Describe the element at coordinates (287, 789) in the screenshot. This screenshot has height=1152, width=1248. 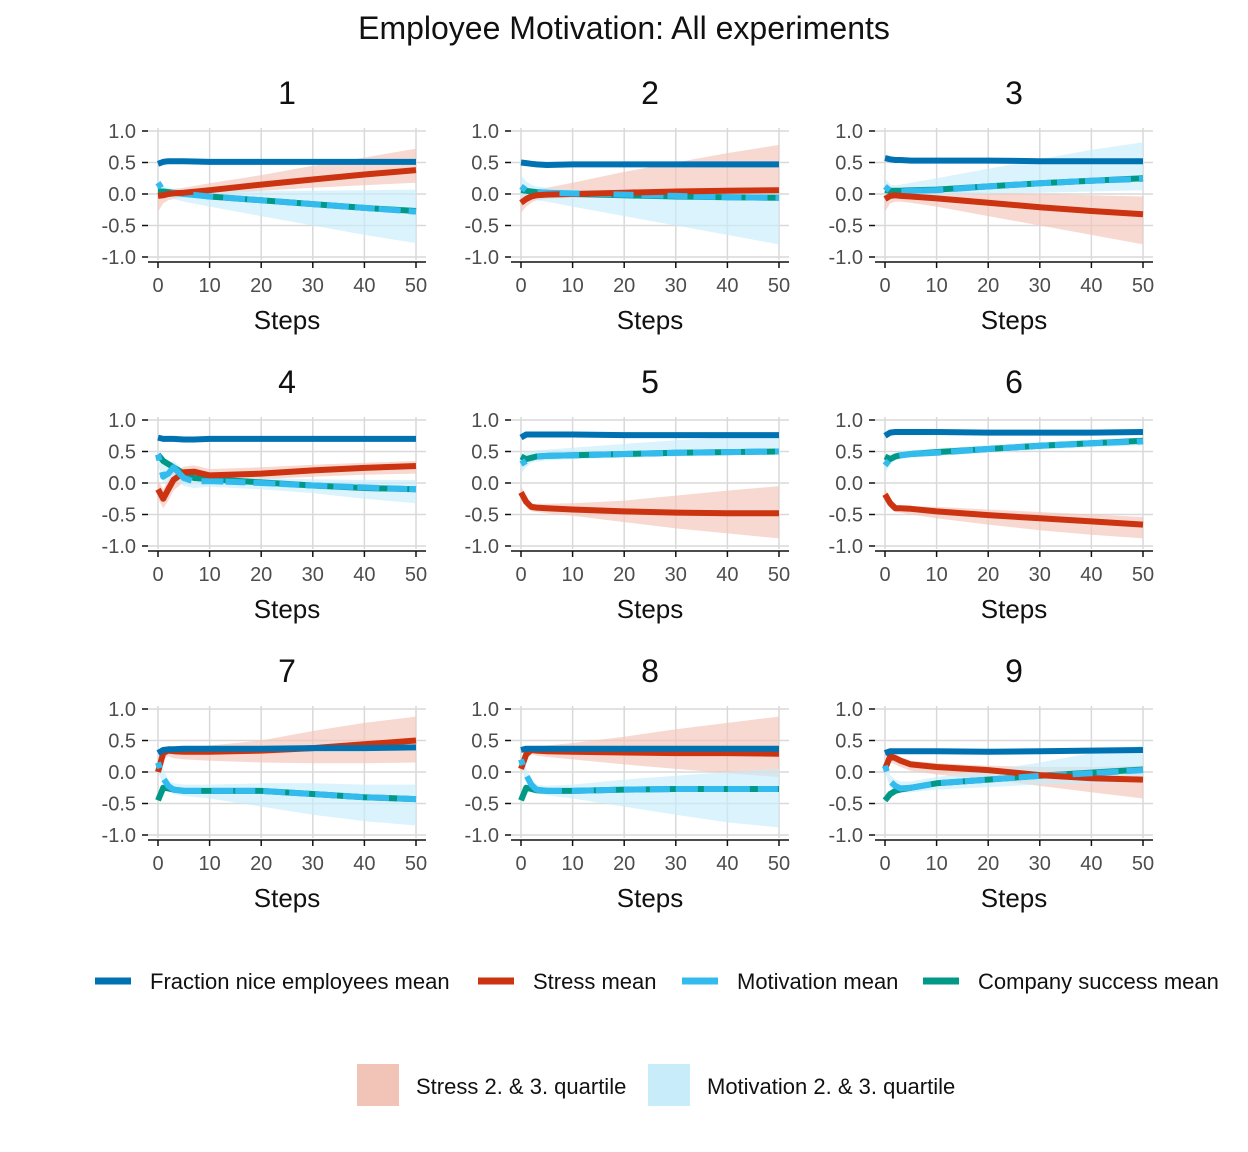
I see `motivation-band` at that location.